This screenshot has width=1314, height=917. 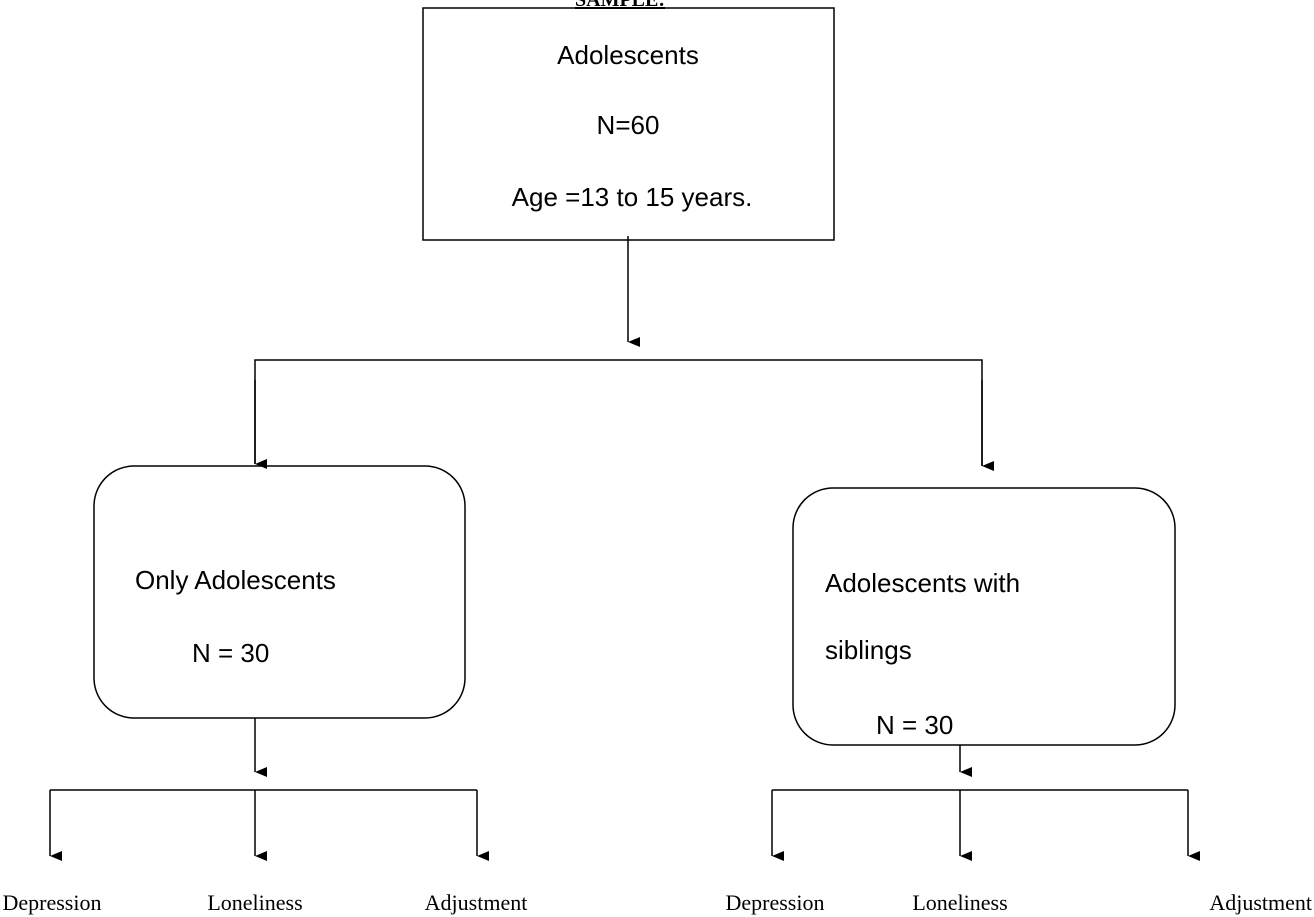 What do you see at coordinates (868, 650) in the screenshot?
I see `group-label: siblings` at bounding box center [868, 650].